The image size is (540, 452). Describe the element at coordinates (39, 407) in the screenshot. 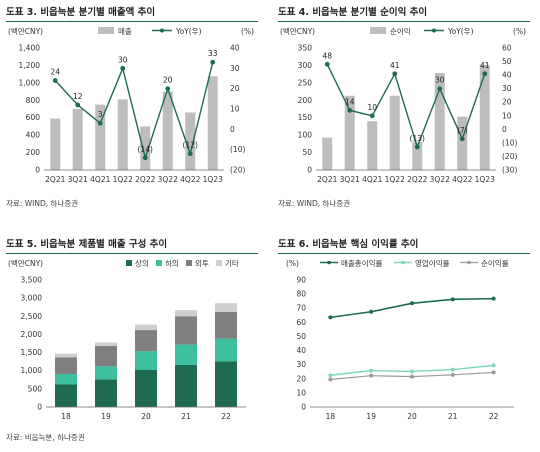

I see `y-tick-label: 0` at that location.